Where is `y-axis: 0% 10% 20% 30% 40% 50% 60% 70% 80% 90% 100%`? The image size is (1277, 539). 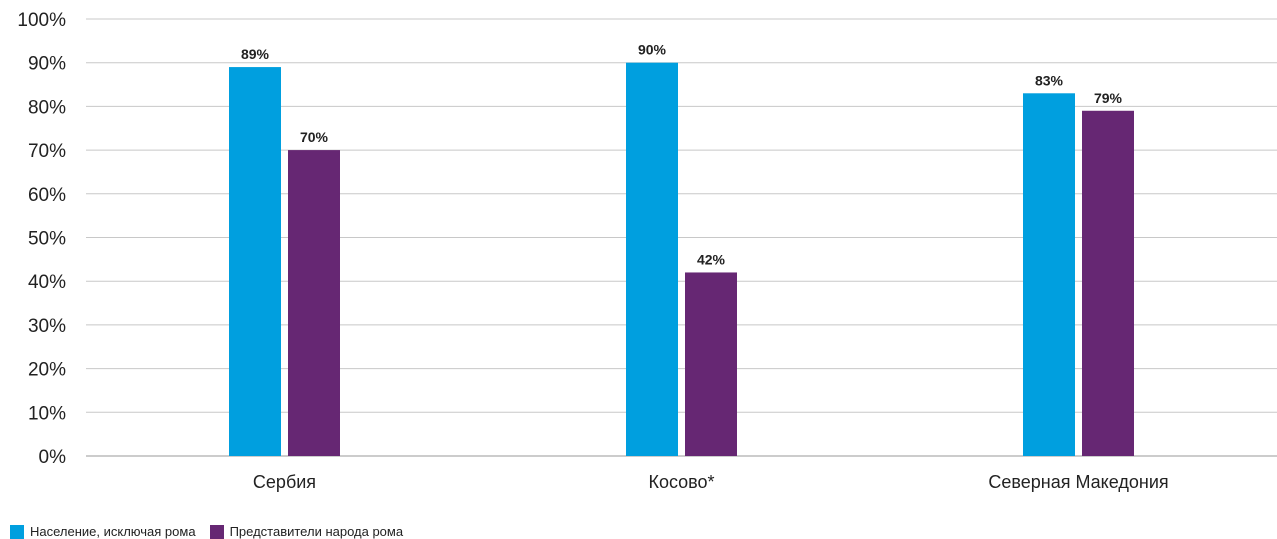
y-axis: 0% 10% 20% 30% 40% 50% 60% 70% 80% 90% 100% is located at coordinates (41, 239).